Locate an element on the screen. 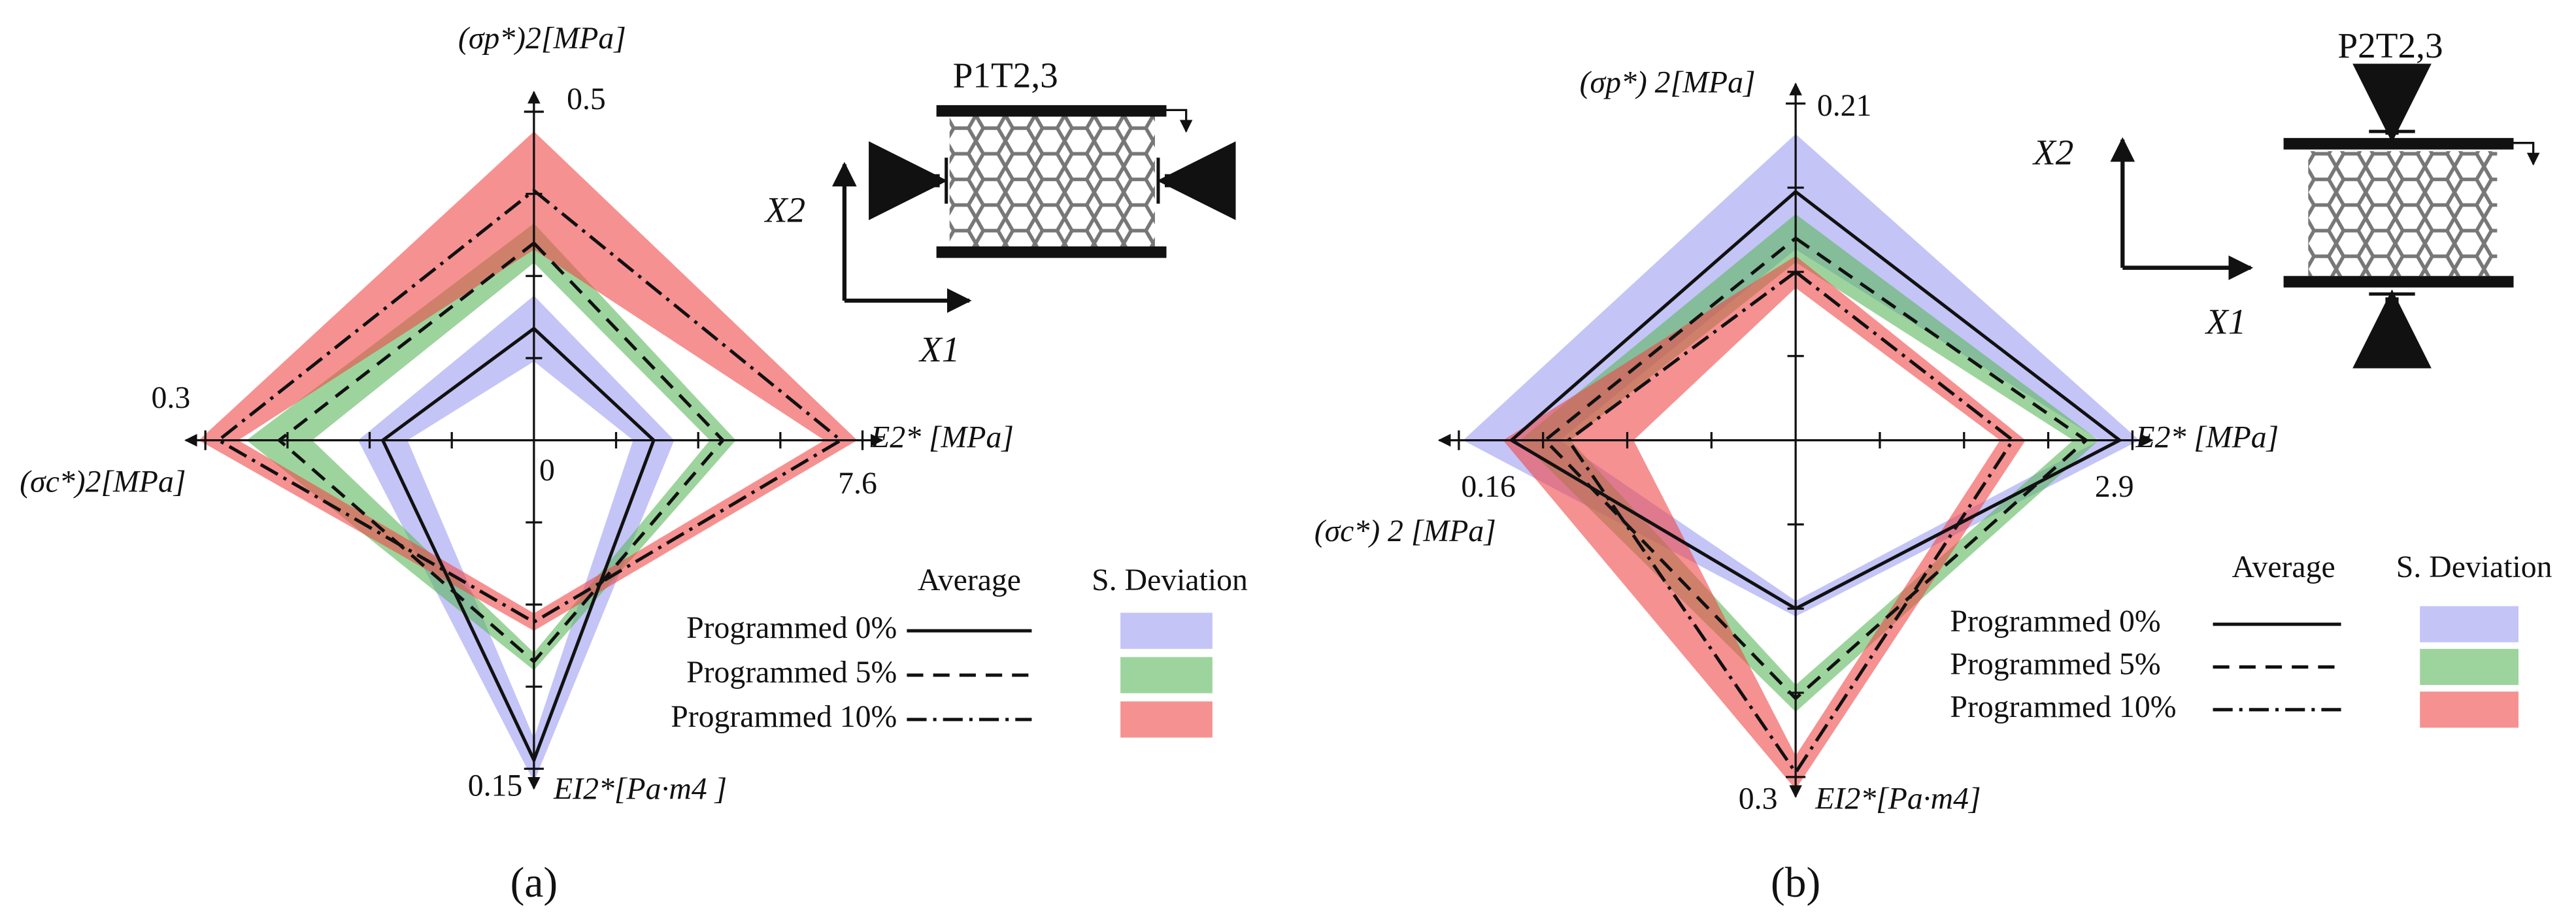  axis-label: EI2*[Pa·m4] is located at coordinates (1898, 799).